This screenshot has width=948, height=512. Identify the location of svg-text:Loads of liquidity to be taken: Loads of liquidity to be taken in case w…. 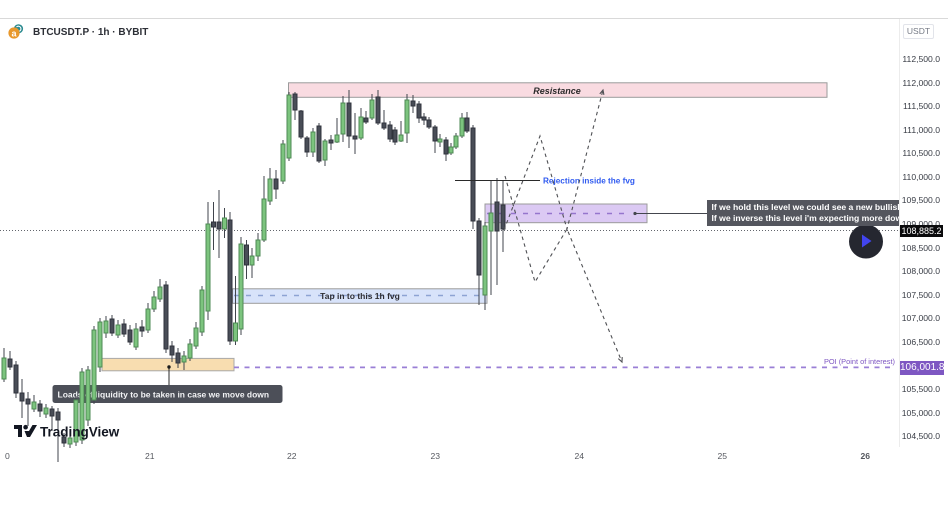
(164, 395).